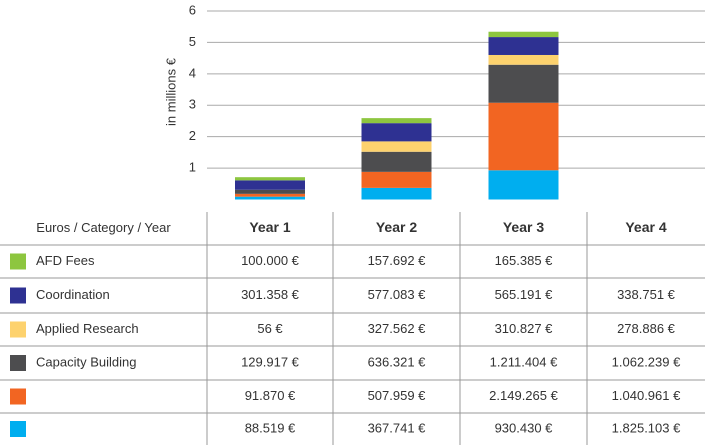  Describe the element at coordinates (397, 427) in the screenshot. I see `table-cell: 367.741 €` at that location.